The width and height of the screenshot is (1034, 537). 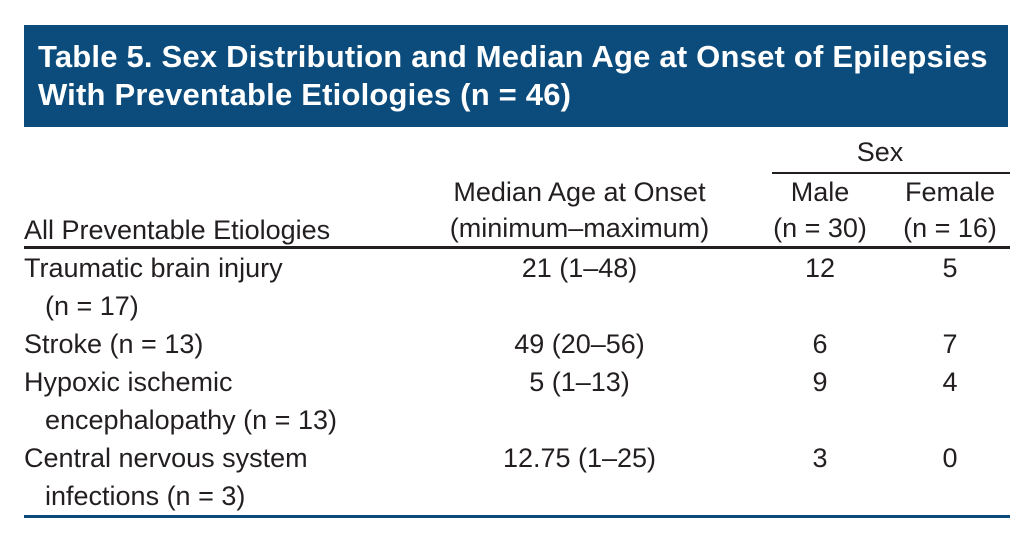 I want to click on etiology-label-line1: Hypoxic ischemic, so click(x=128, y=382).